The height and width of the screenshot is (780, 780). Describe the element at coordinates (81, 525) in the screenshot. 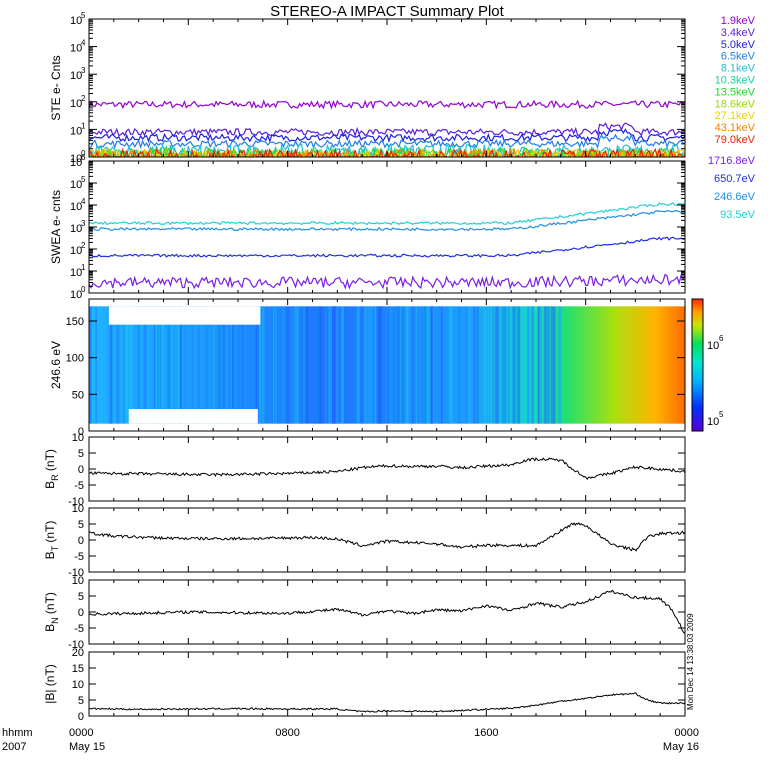

I see `bt-ytick-label: 5` at that location.